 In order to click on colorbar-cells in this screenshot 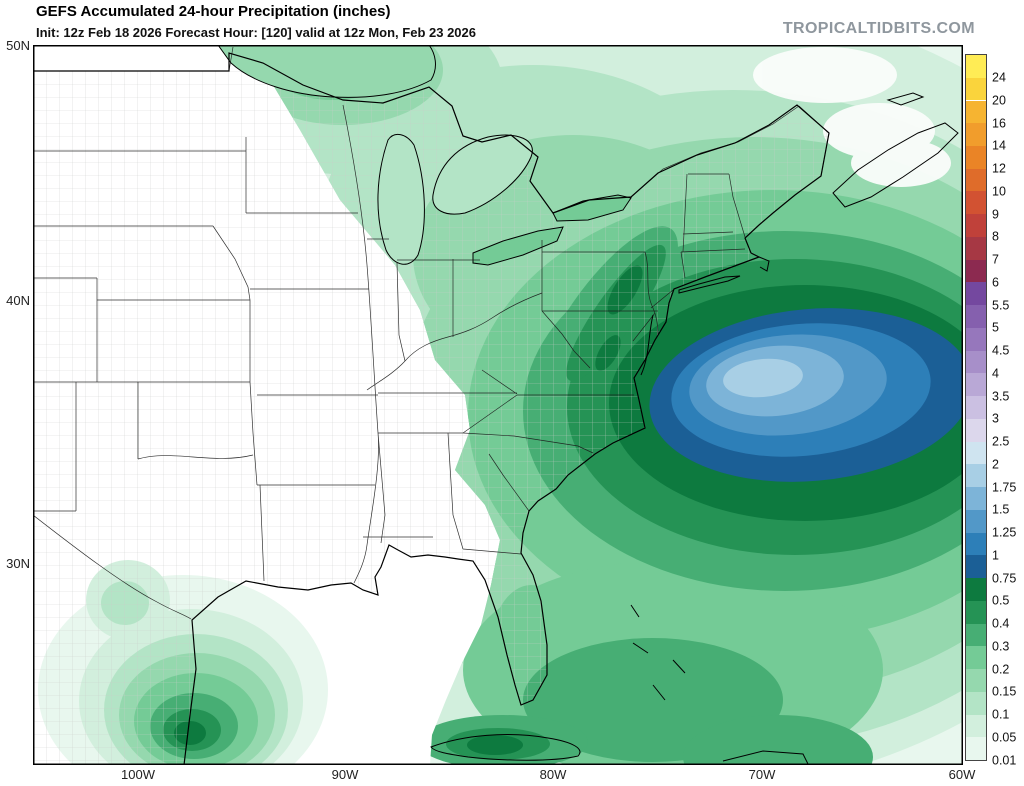, I will do `click(976, 407)`.